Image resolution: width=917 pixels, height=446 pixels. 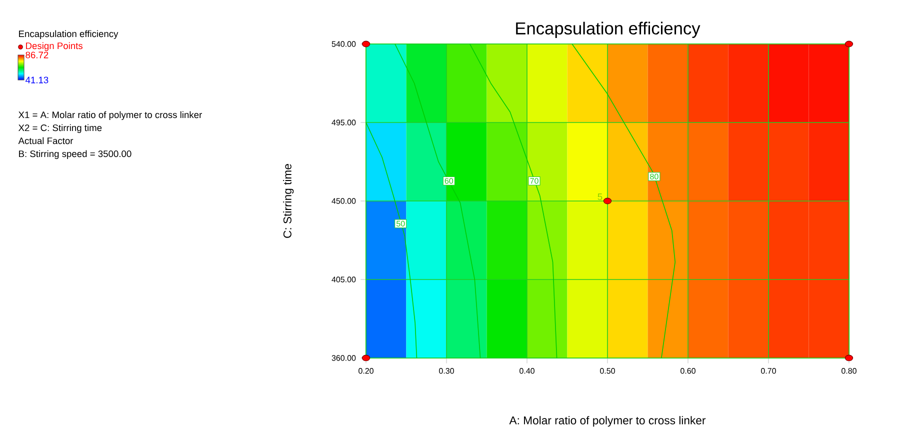 I want to click on annotation: 60, so click(x=449, y=181).